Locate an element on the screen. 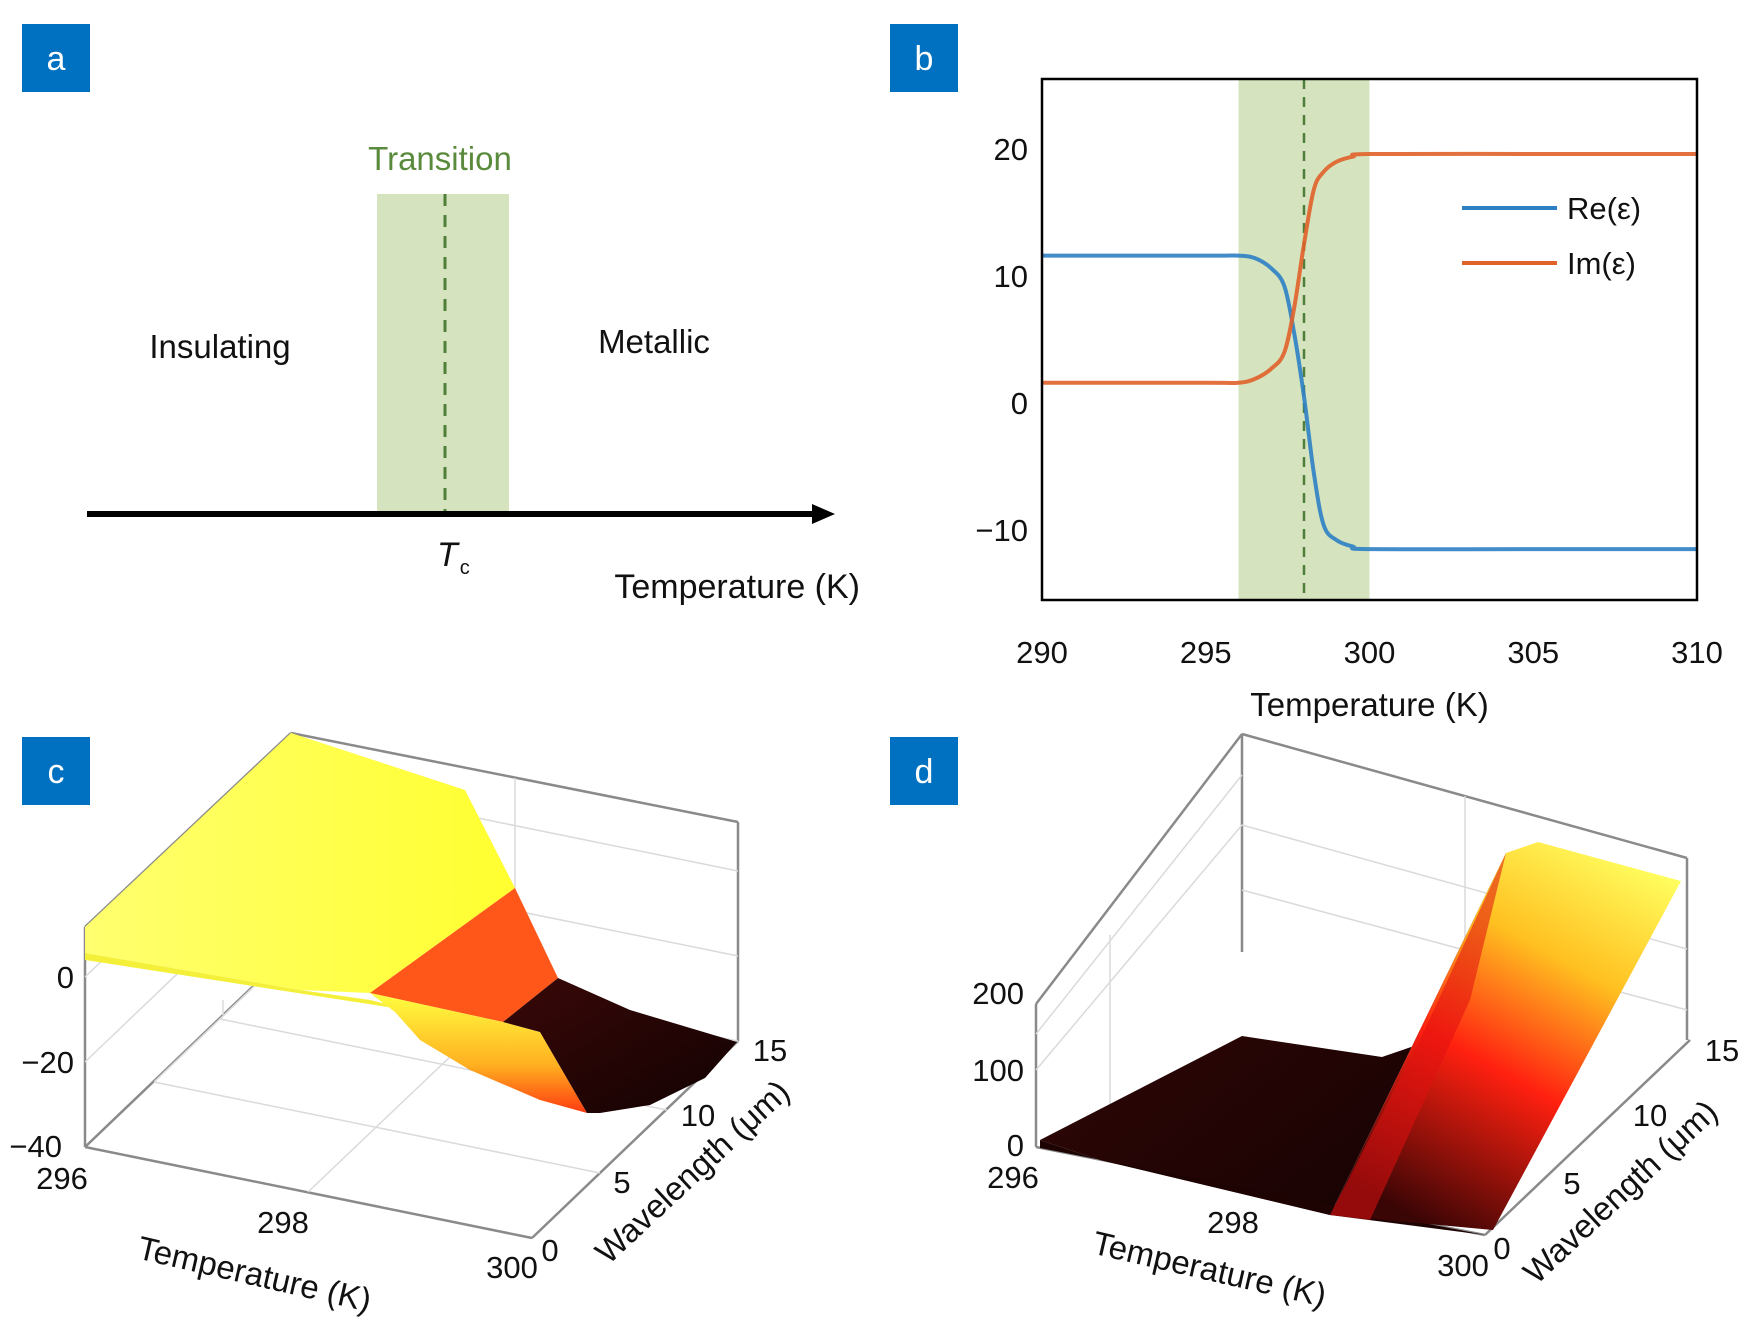 The height and width of the screenshot is (1329, 1760). arrow-head-icon is located at coordinates (823, 514).